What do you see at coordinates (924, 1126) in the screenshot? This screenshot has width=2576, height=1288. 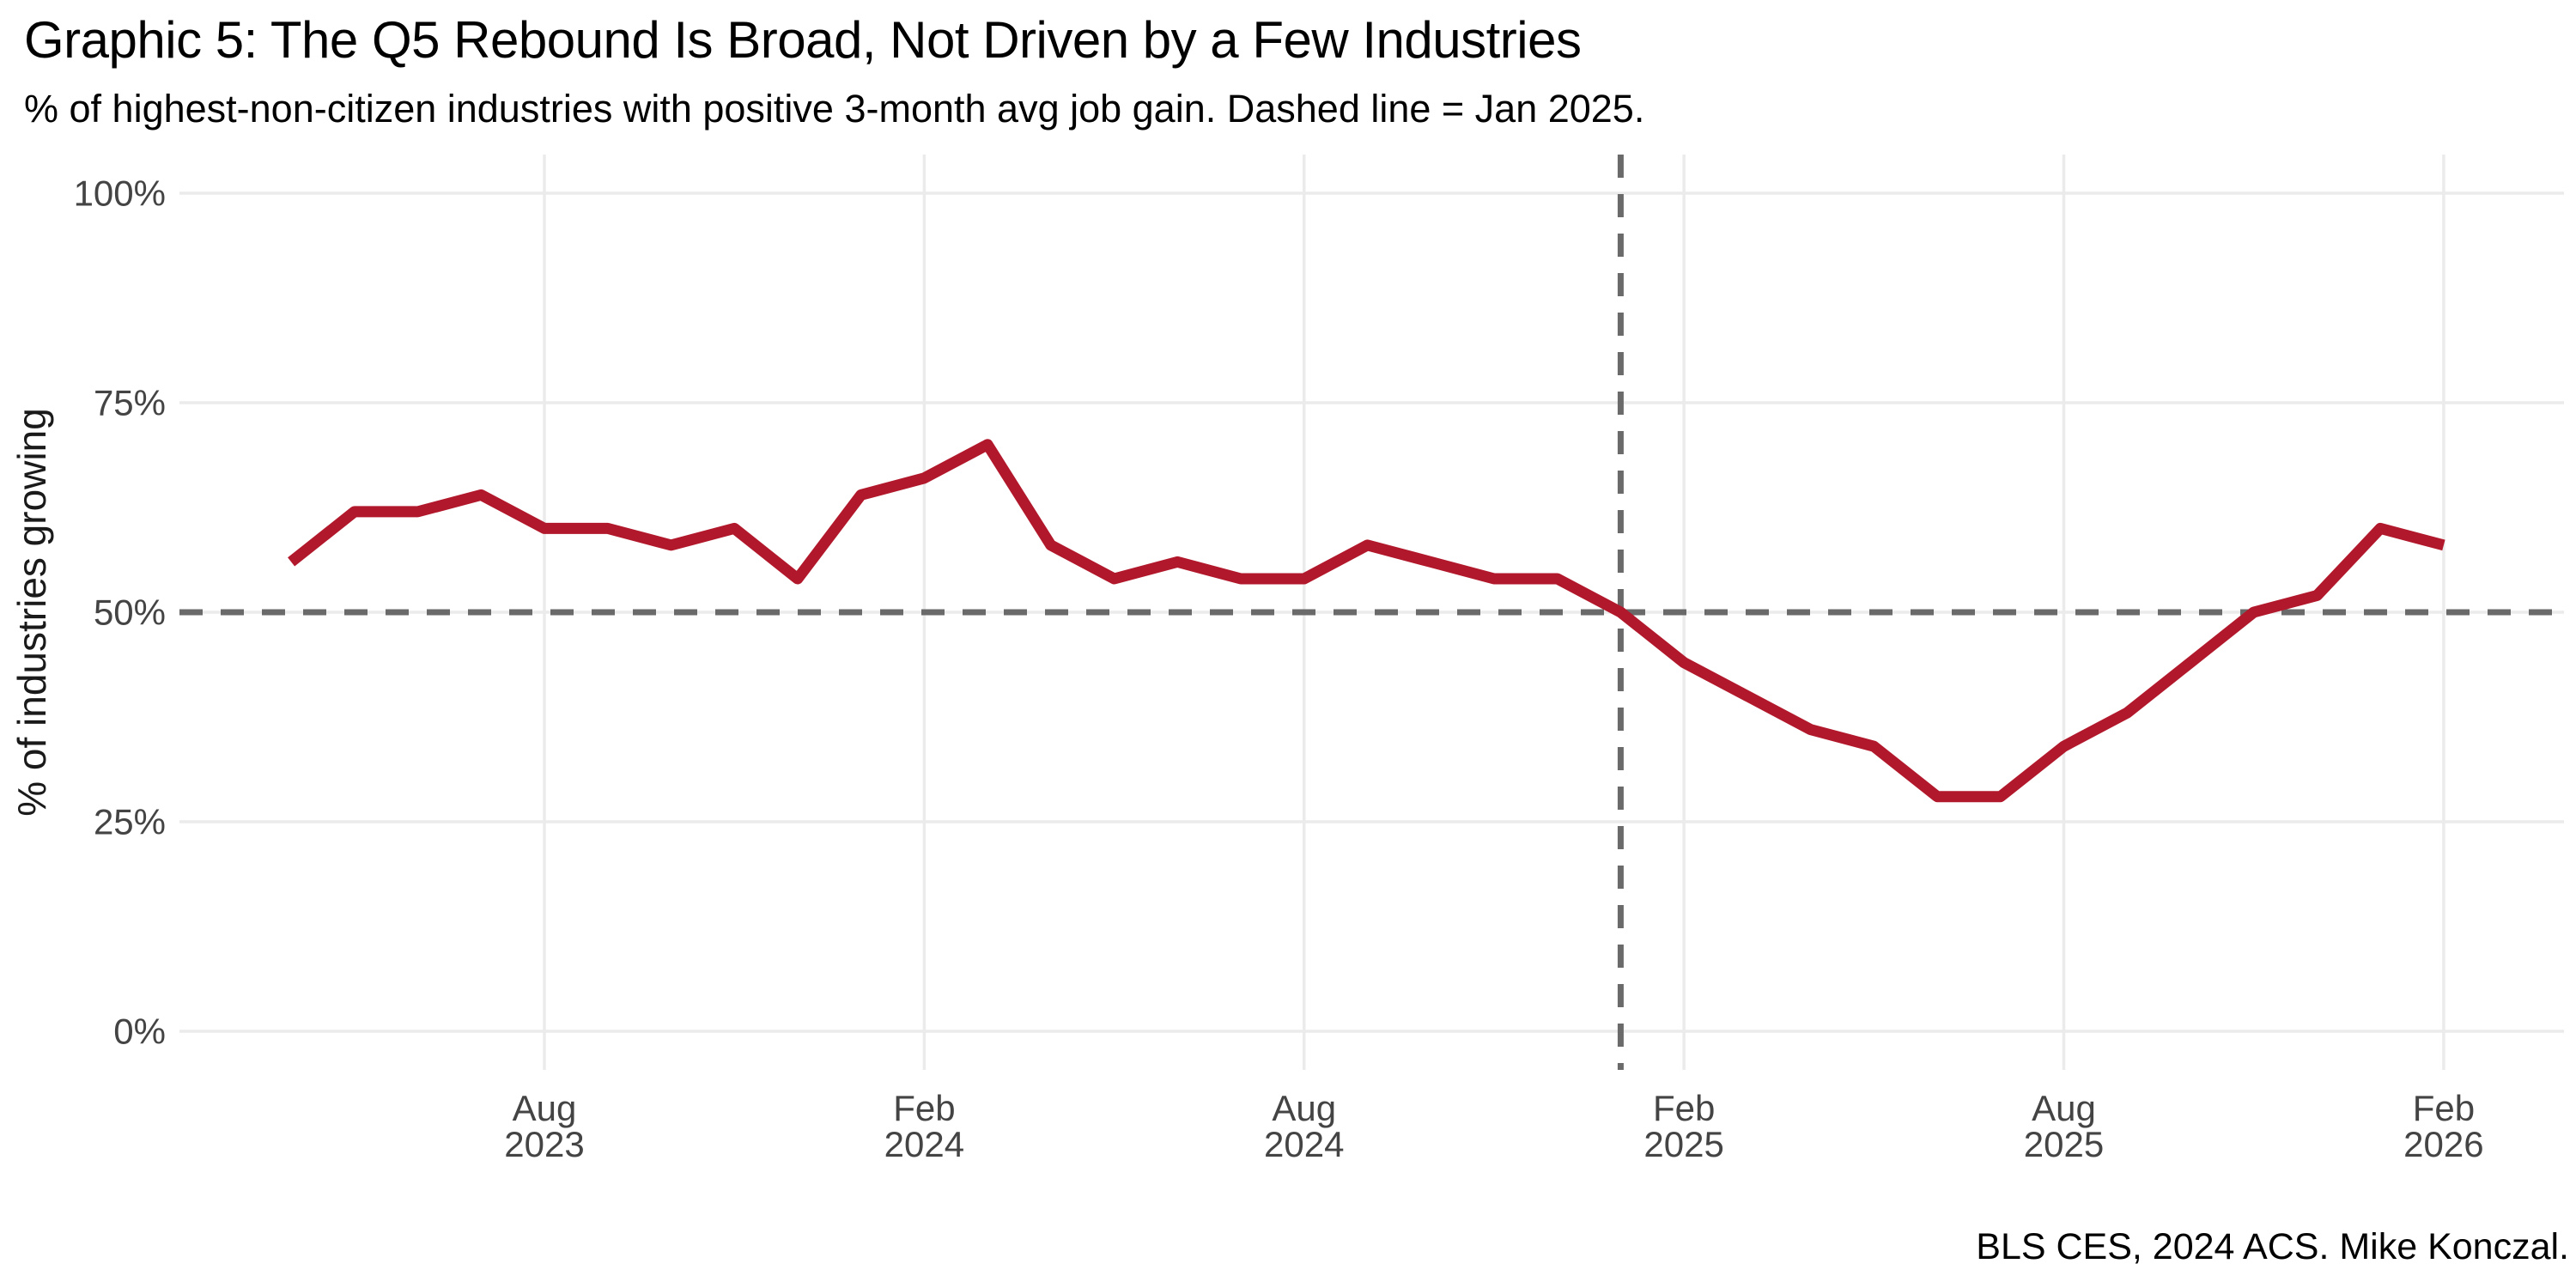 I see `x-tick-label: Feb 2024` at bounding box center [924, 1126].